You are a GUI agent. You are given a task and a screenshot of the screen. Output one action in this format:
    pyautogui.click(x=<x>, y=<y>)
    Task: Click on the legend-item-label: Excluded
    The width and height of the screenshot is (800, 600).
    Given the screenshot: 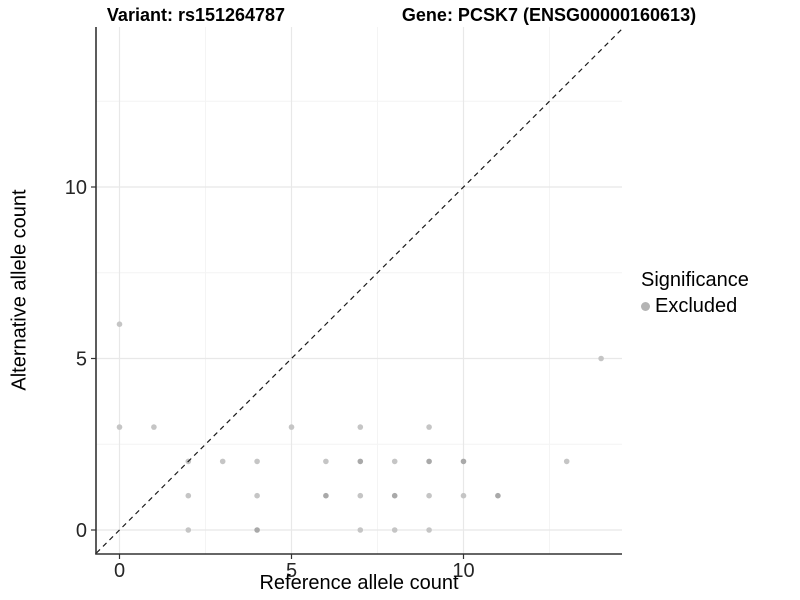 What is the action you would take?
    pyautogui.click(x=696, y=306)
    